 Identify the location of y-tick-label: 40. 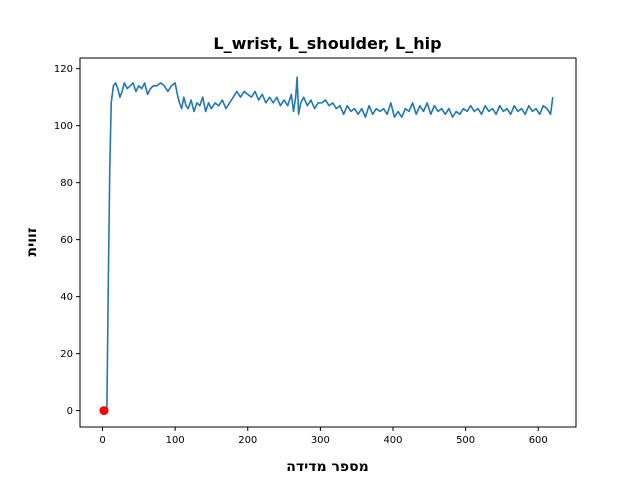
(66, 297).